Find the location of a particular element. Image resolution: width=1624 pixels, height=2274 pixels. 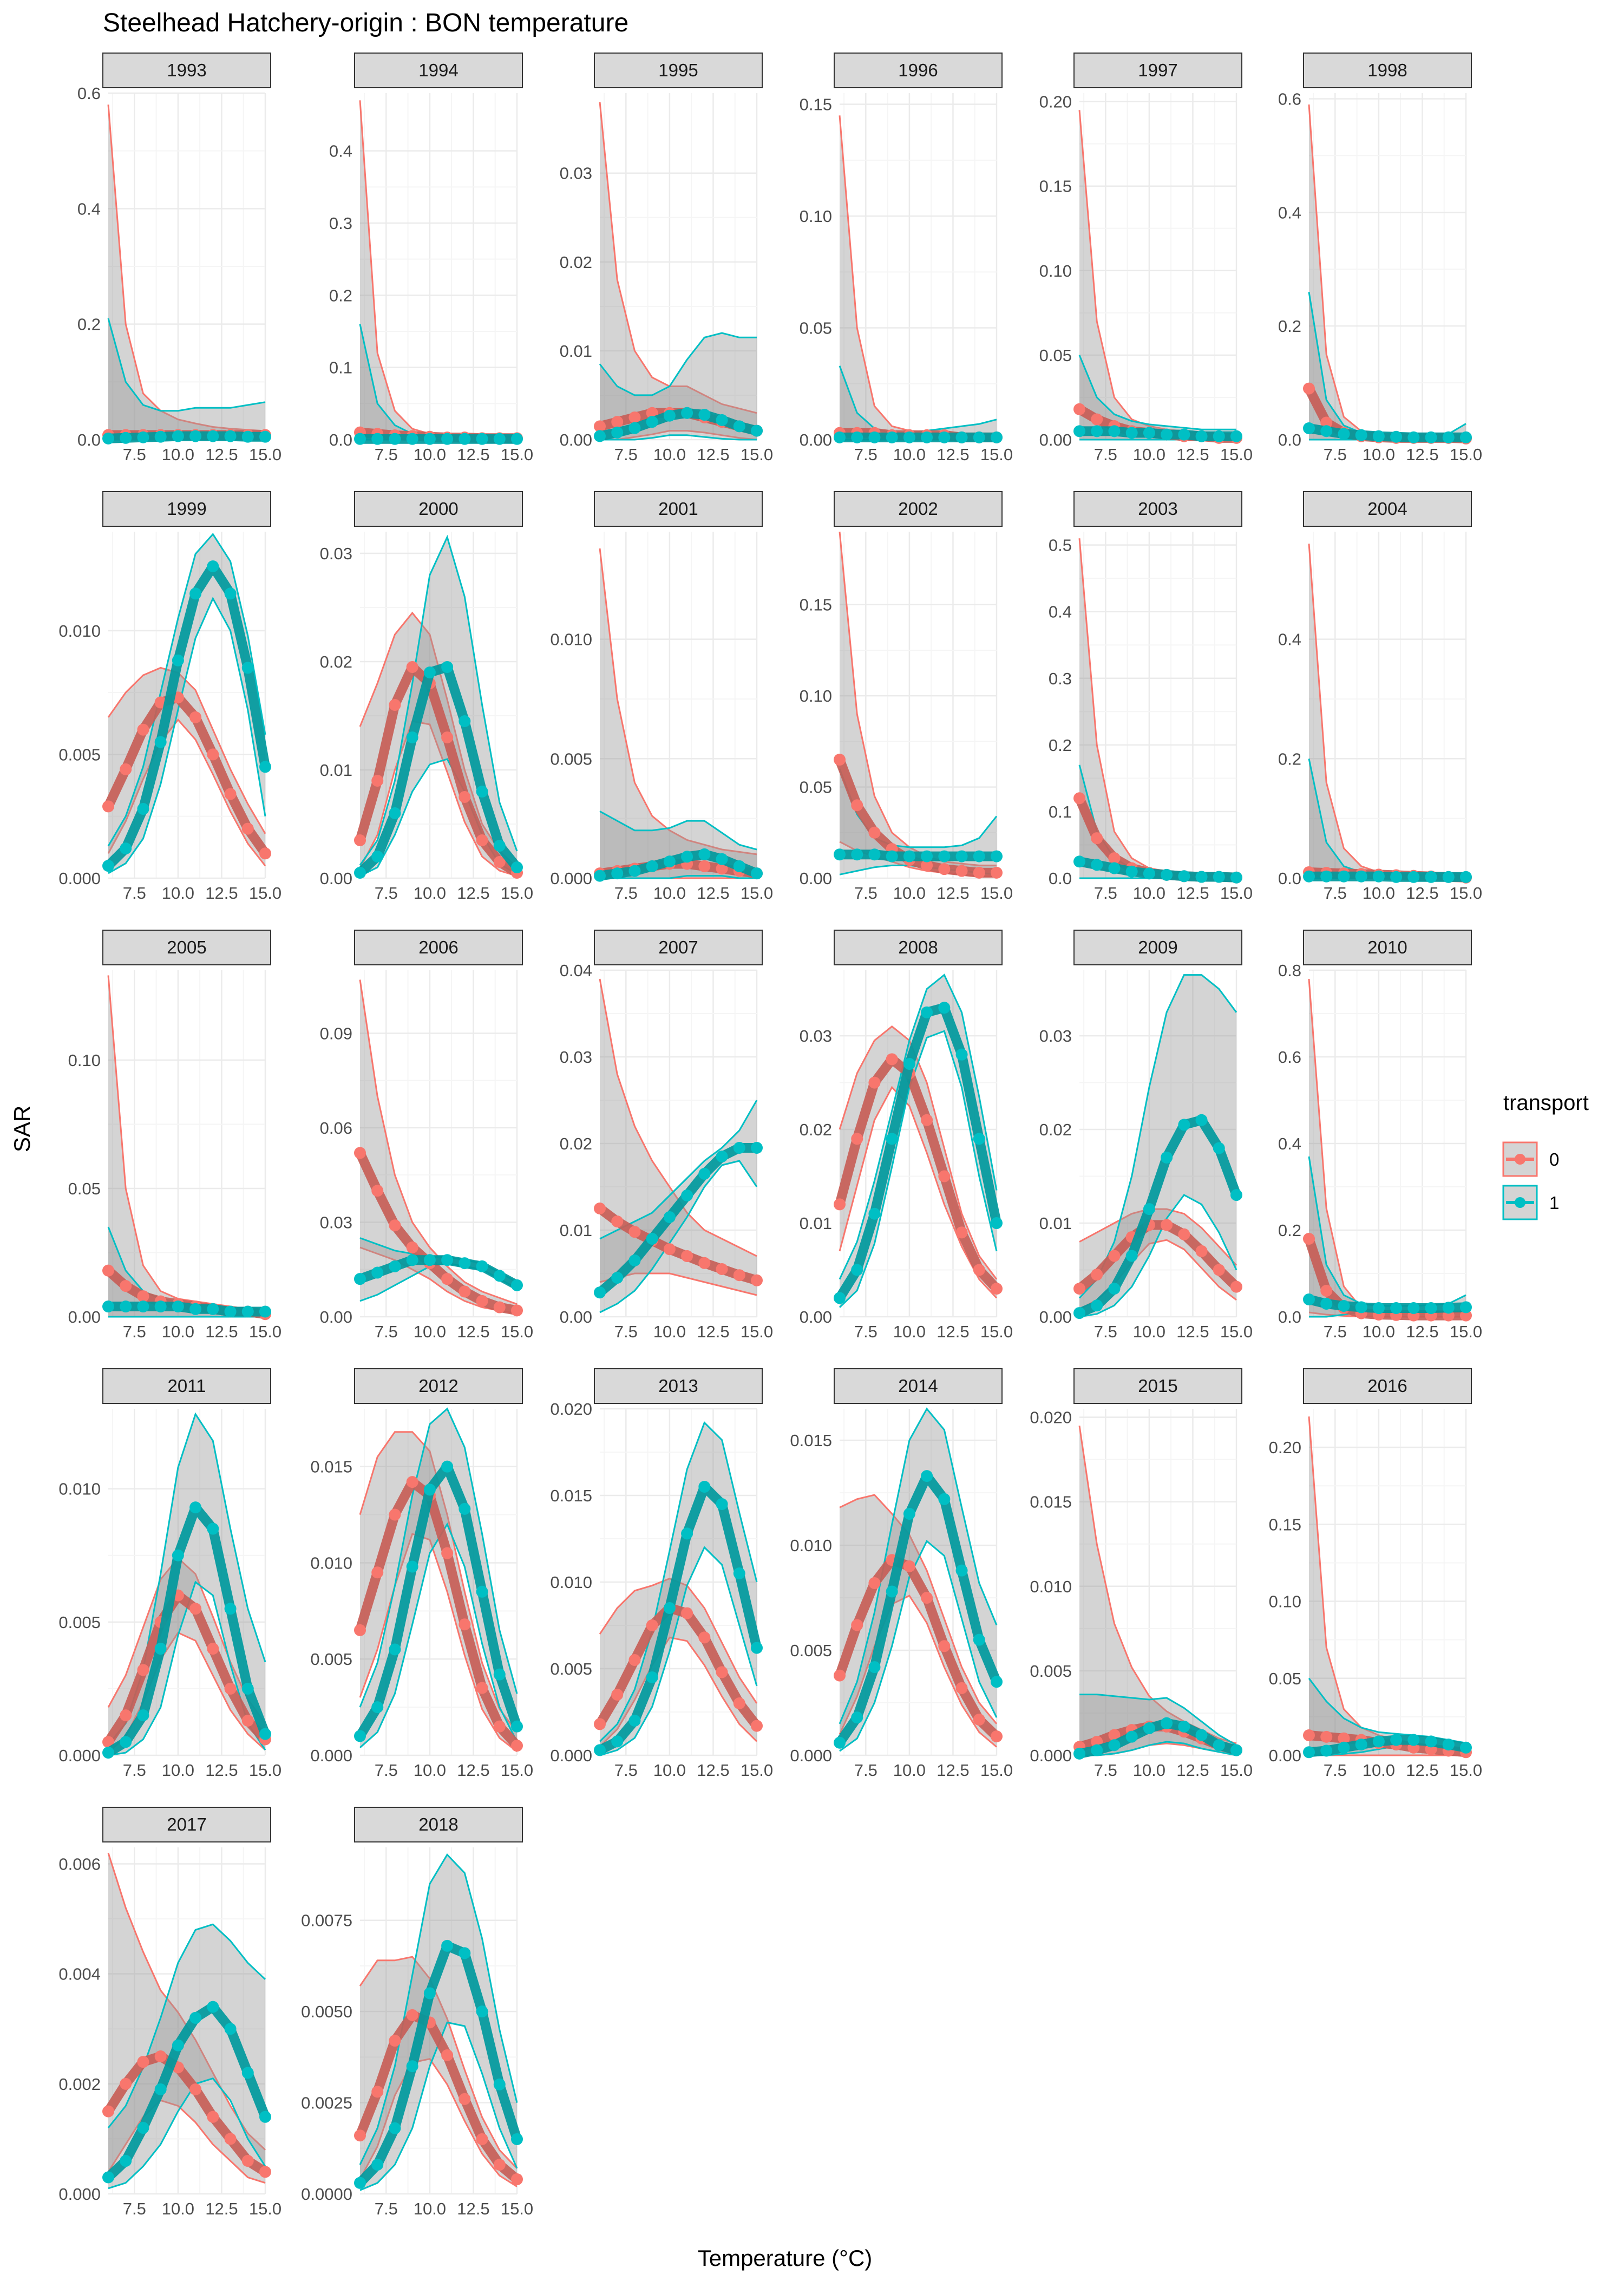

facet-panel-2006: 2006 7.5 10.0 12.5 15.0 0.00 0.03 0.06 0.09 is located at coordinates (426, 1136).